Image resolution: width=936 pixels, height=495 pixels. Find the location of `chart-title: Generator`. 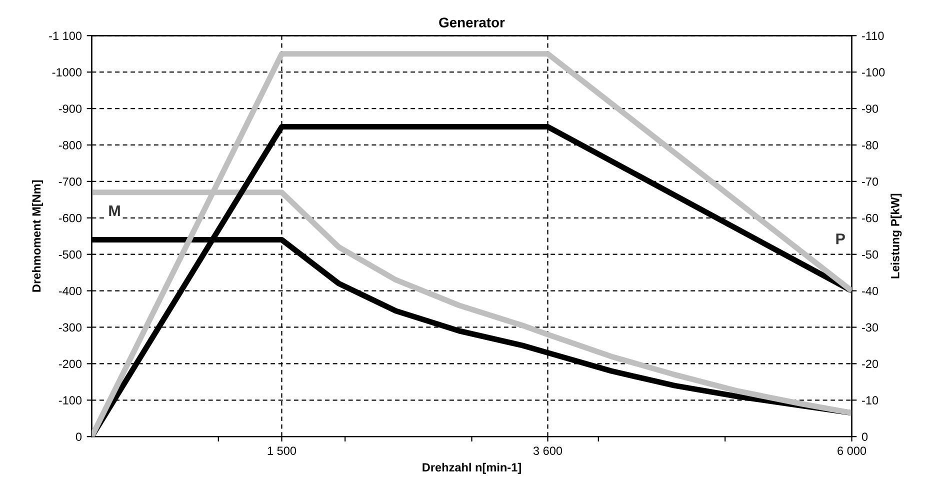

chart-title: Generator is located at coordinates (472, 23).